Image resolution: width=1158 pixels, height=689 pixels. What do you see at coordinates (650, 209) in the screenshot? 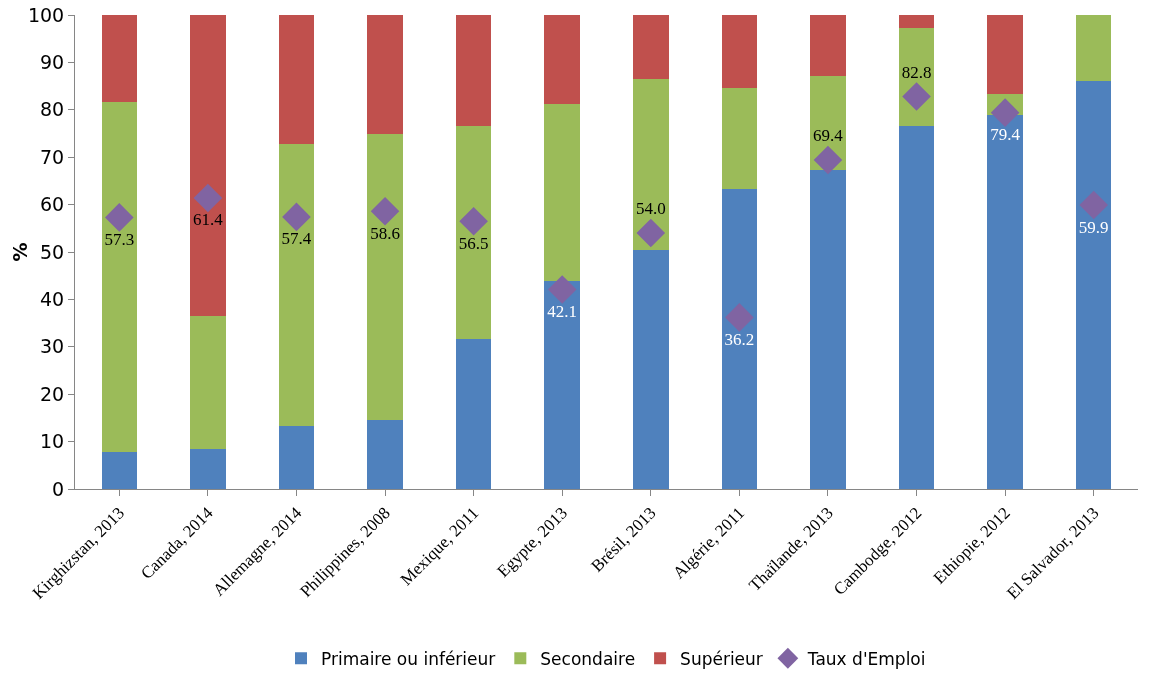
I see `data-label: 54.0` at bounding box center [650, 209].